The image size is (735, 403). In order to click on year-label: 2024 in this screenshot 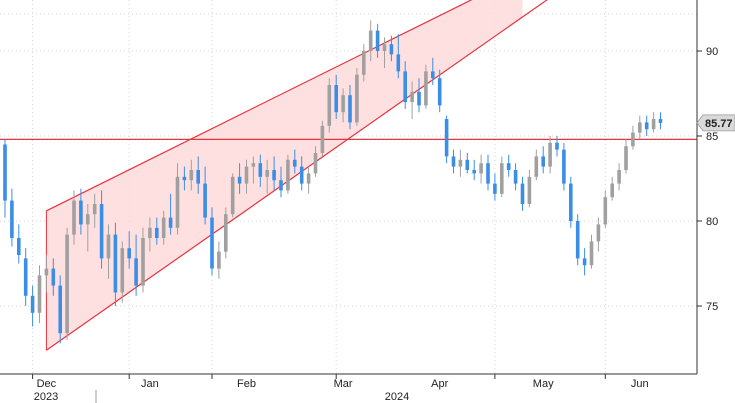, I will do `click(397, 397)`.